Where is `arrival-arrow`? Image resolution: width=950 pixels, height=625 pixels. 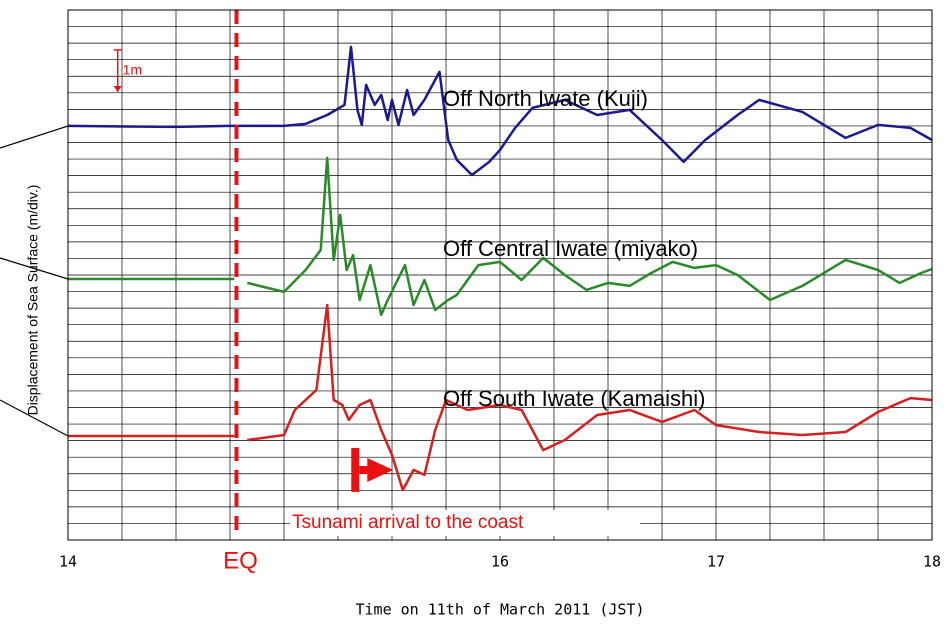 arrival-arrow is located at coordinates (376, 469).